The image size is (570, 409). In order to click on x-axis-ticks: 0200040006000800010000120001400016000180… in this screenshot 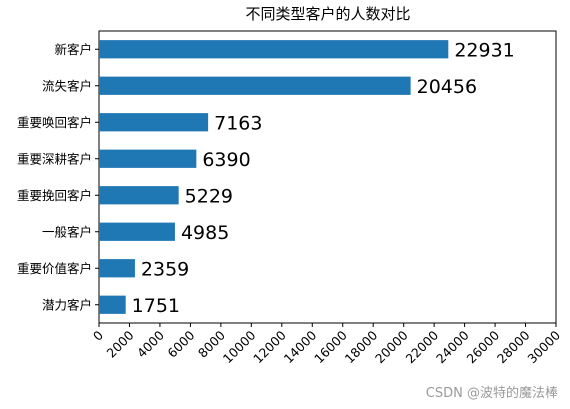, I will do `click(326, 344)`.